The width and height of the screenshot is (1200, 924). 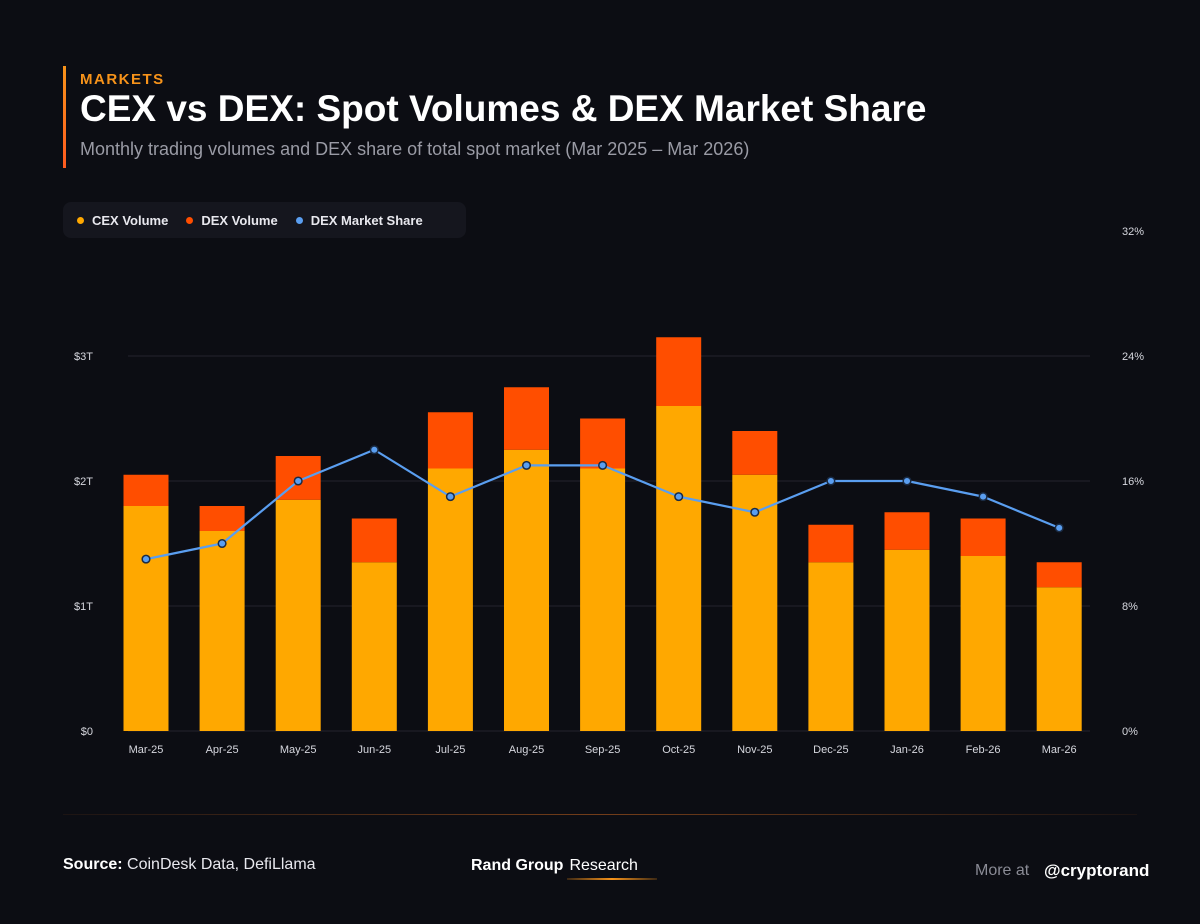 What do you see at coordinates (122, 79) in the screenshot?
I see `section-kicker: MARKETS` at bounding box center [122, 79].